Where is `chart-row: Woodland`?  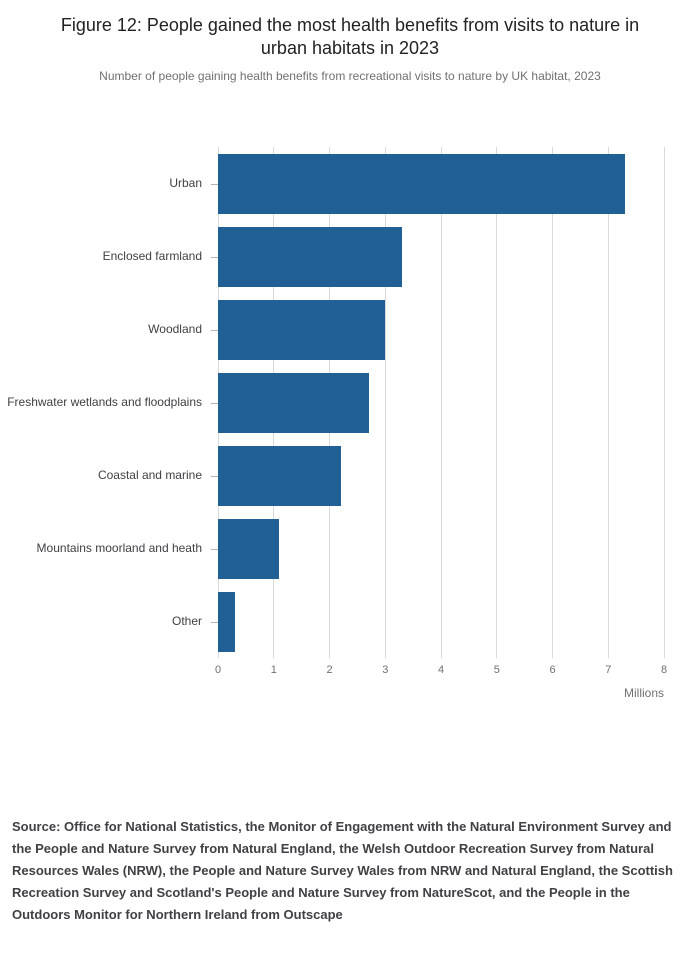
chart-row: Woodland is located at coordinates (350, 329).